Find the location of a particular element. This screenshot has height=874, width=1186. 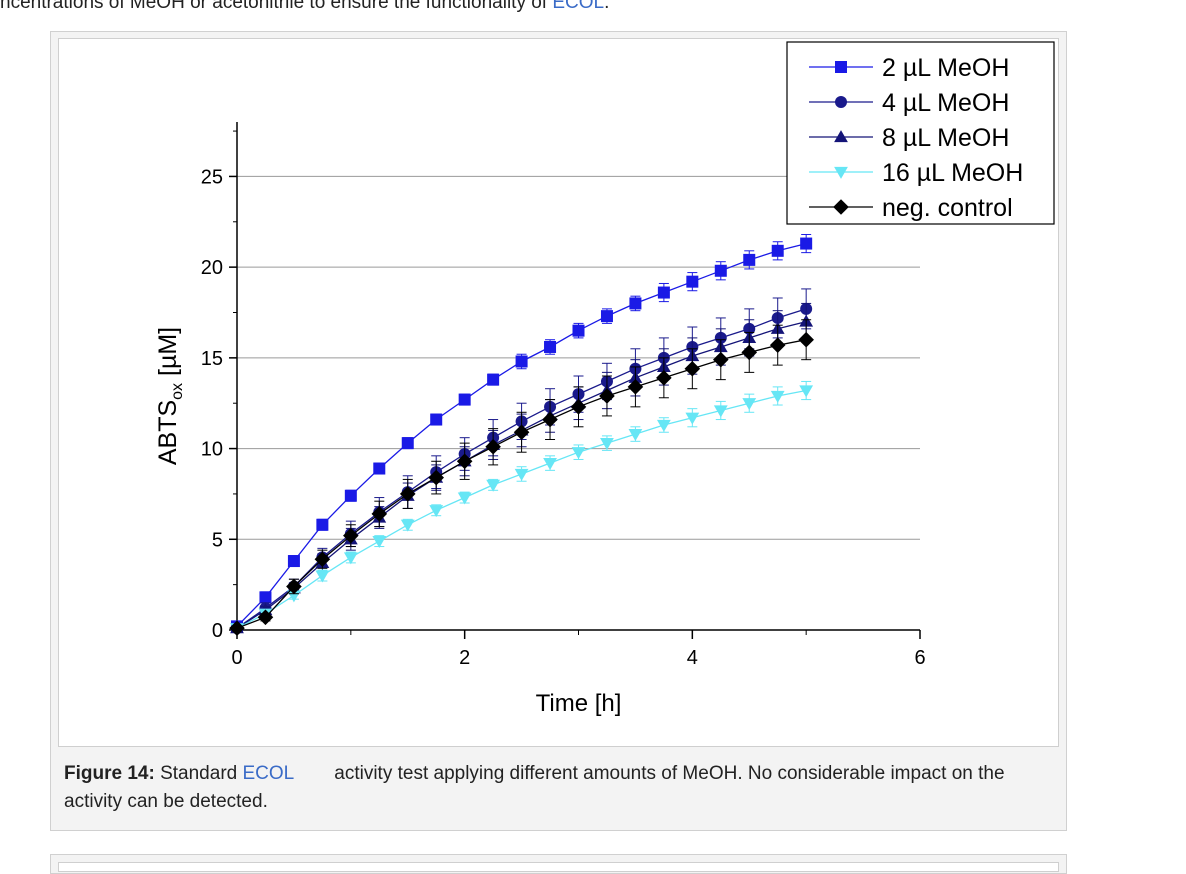

y-tick-label-15: 15 is located at coordinates (212, 359).